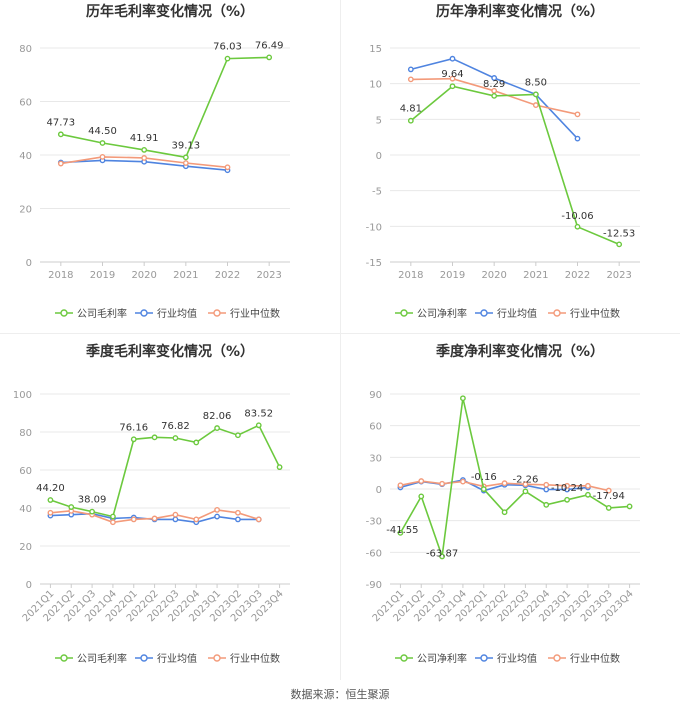 This screenshot has height=712, width=680. I want to click on y-tick-label: 20, so click(25, 210).